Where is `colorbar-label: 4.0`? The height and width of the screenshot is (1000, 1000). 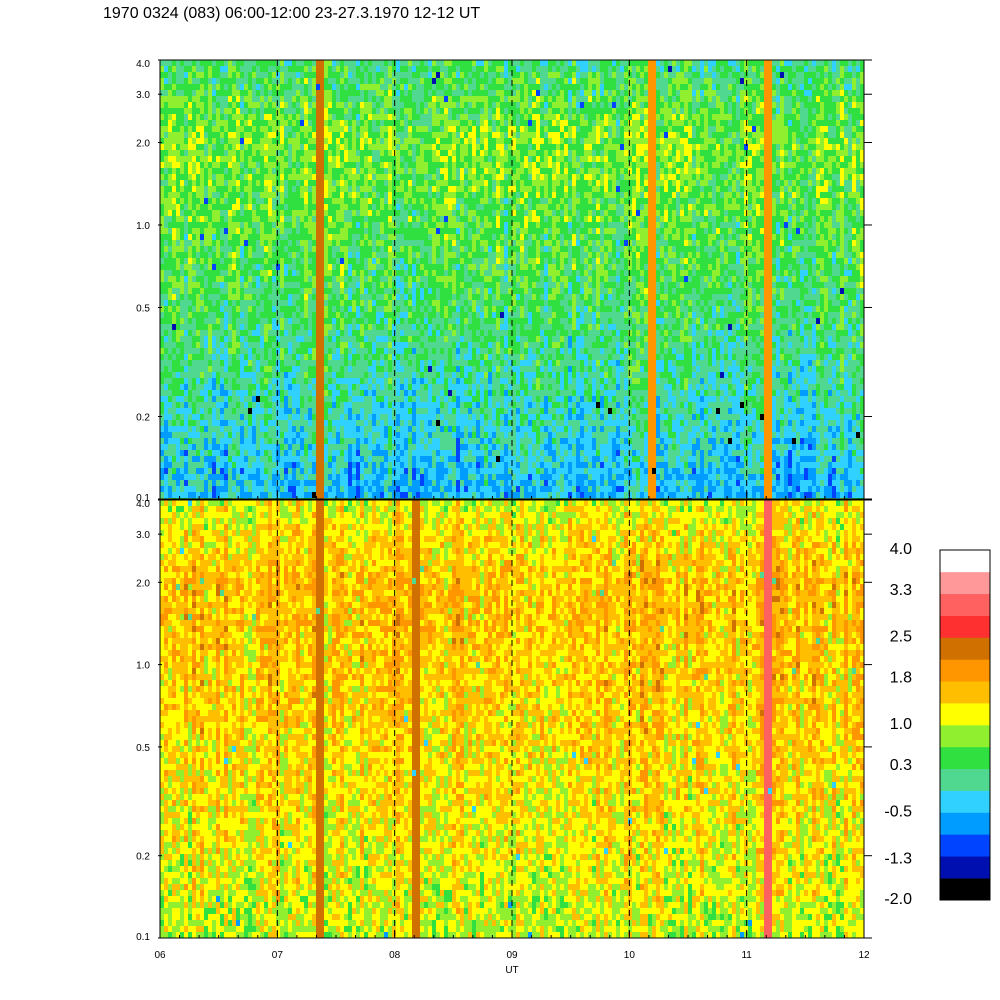
colorbar-label: 4.0 is located at coordinates (901, 549).